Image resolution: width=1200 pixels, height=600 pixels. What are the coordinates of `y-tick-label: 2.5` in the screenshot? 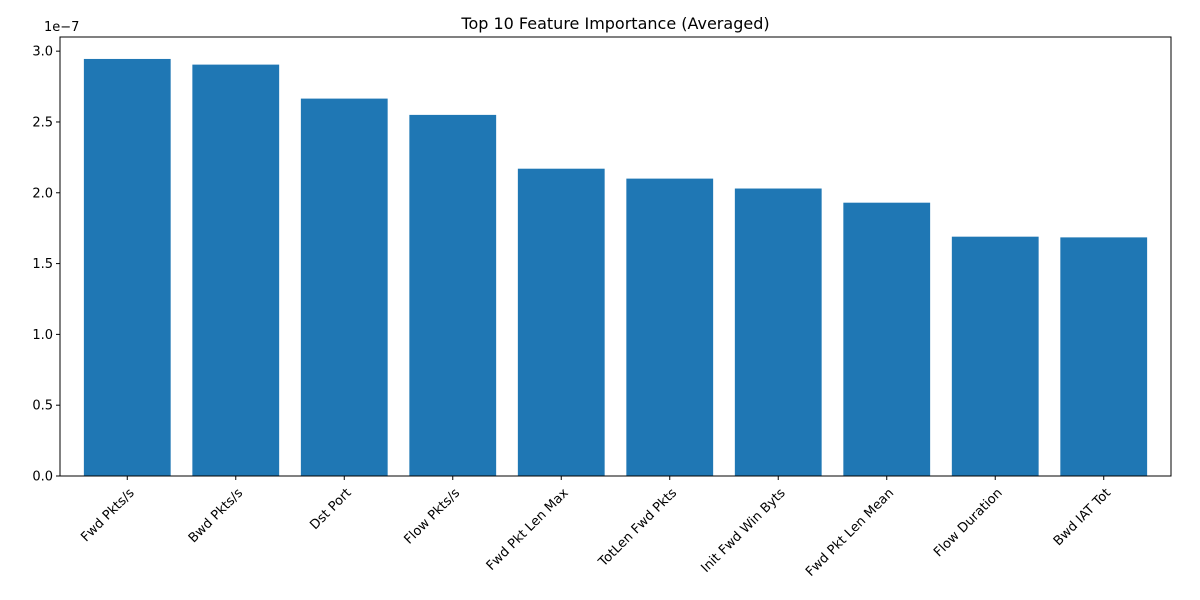 It's located at (42, 122).